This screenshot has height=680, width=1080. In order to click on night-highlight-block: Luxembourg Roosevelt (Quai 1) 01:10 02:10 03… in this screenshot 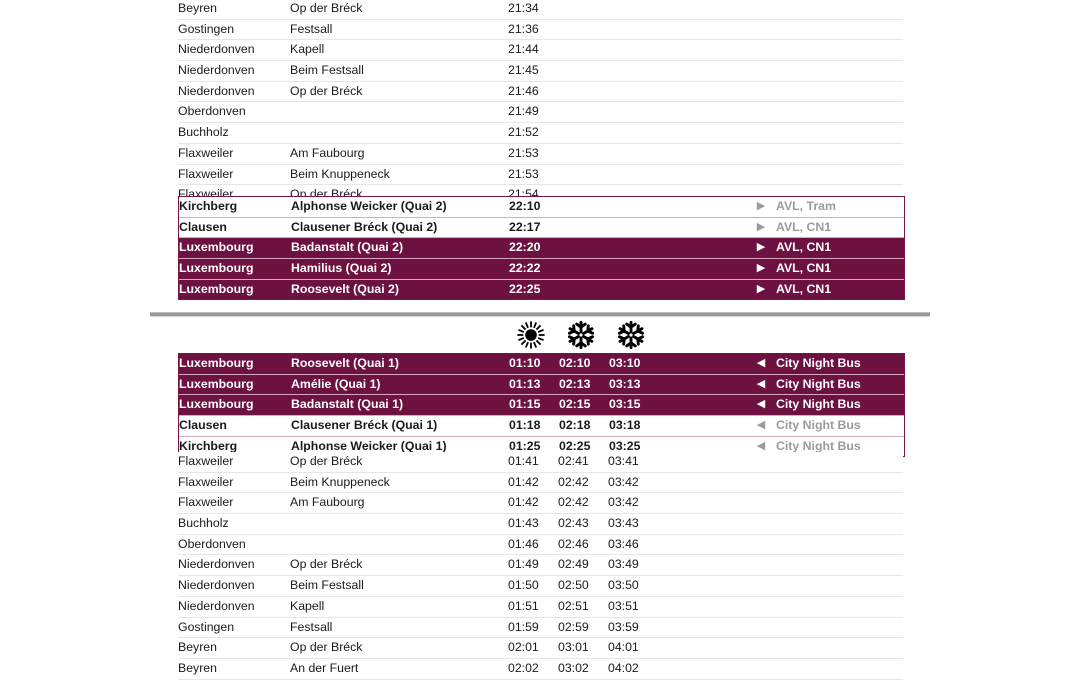, I will do `click(541, 405)`.